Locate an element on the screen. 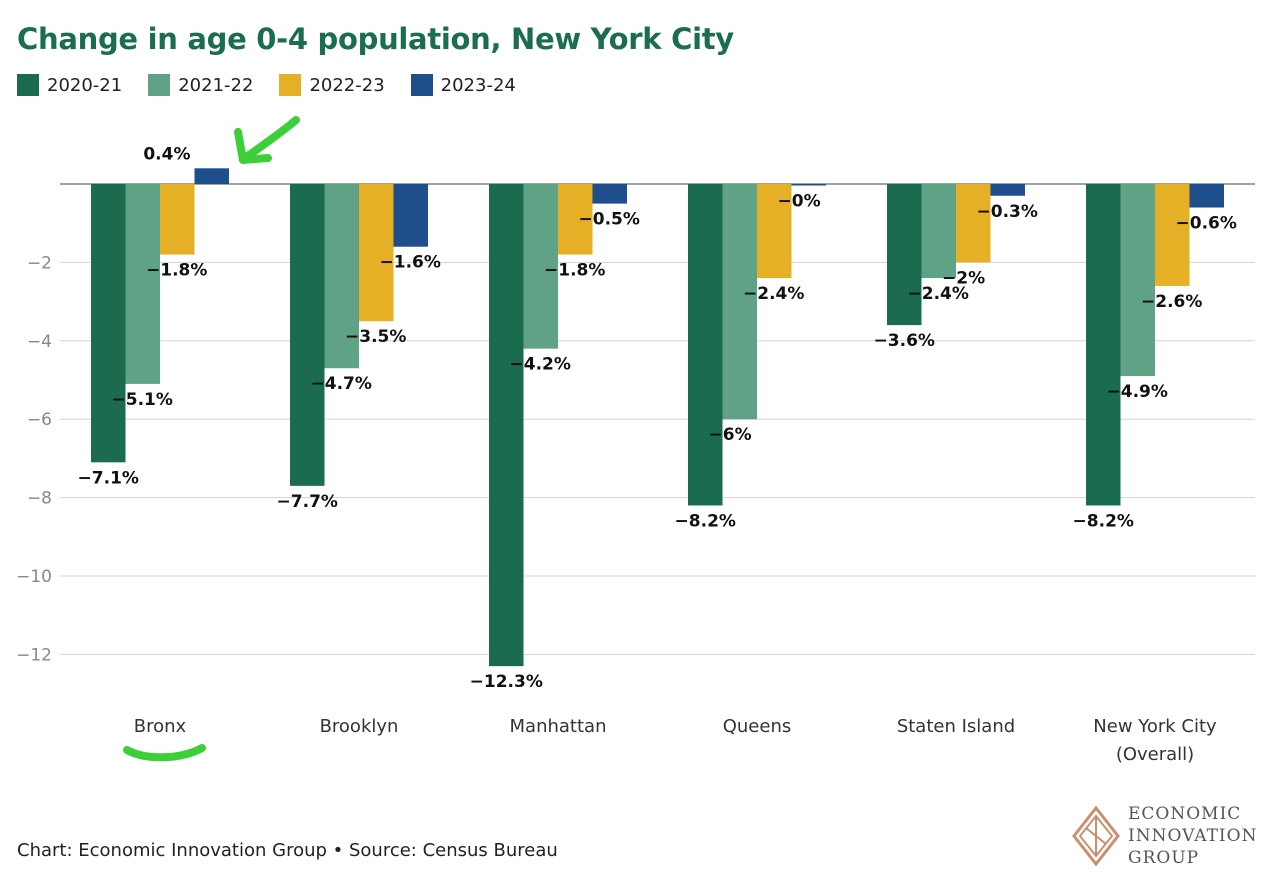 The height and width of the screenshot is (883, 1272). highlight-arrow is located at coordinates (270, 139).